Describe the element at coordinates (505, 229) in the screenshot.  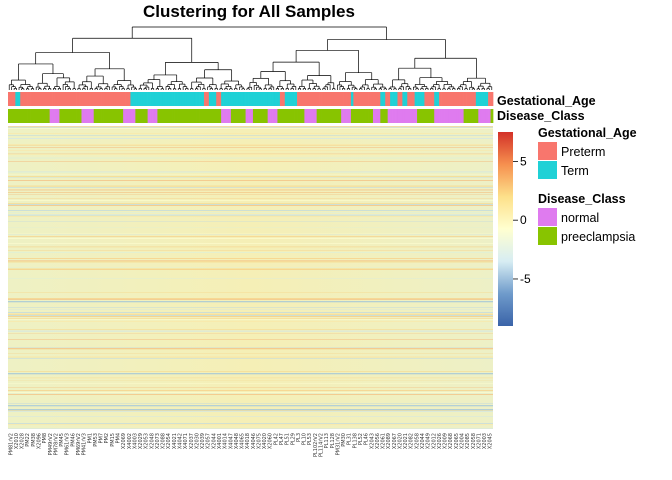
I see `colorbar-gradient` at that location.